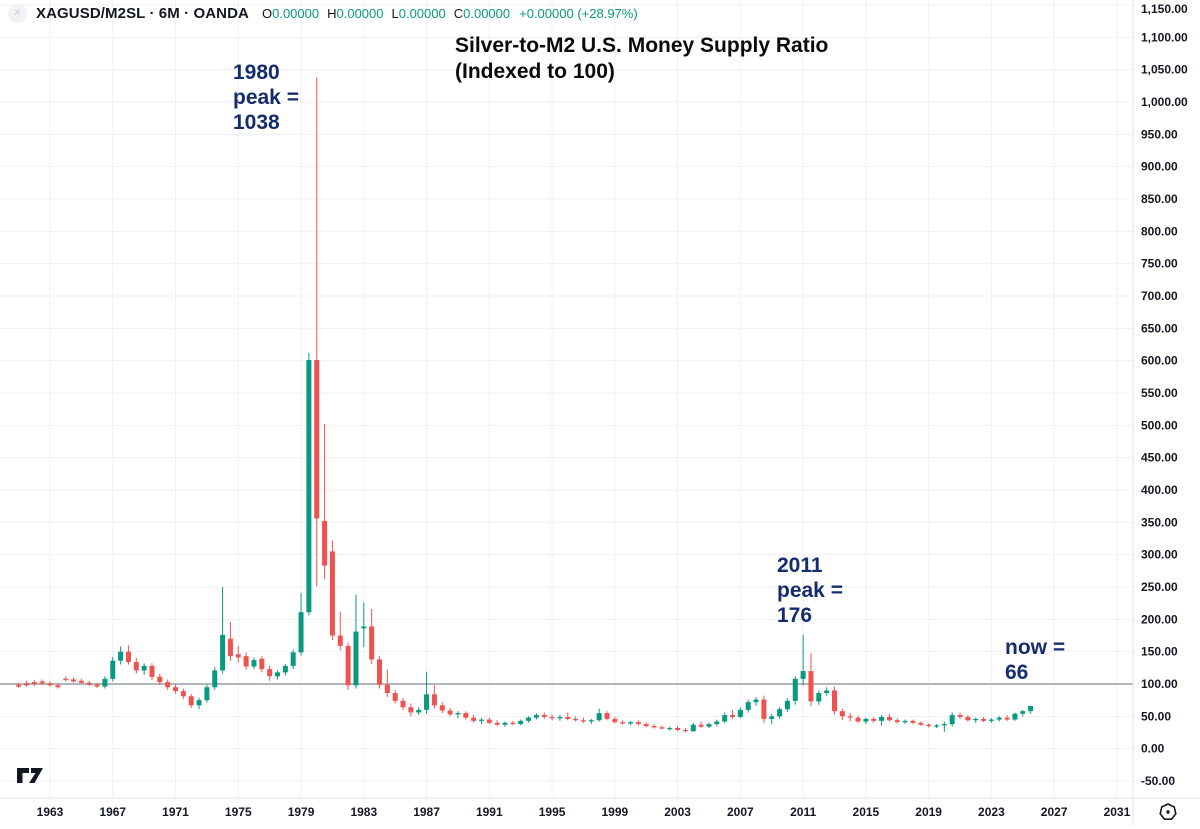 The image size is (1200, 829). Describe the element at coordinates (1159, 296) in the screenshot. I see `svg-text: 700.00` at that location.